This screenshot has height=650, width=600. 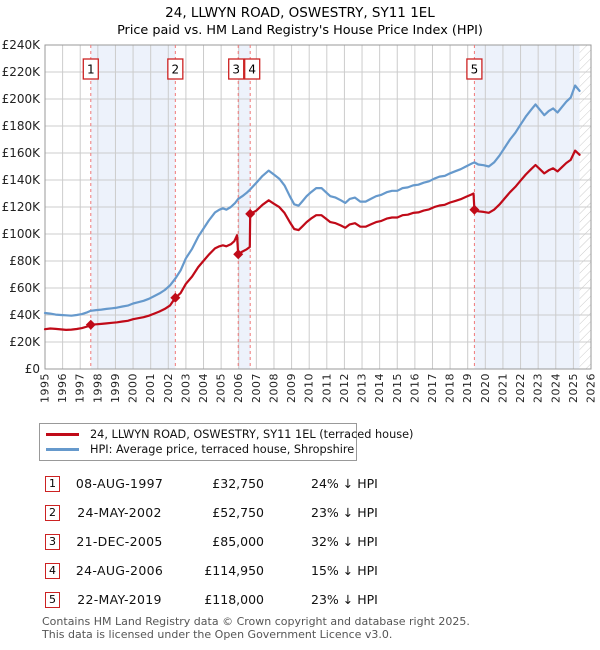 I want to click on x-axis-tick-label: 1999, so click(x=115, y=388).